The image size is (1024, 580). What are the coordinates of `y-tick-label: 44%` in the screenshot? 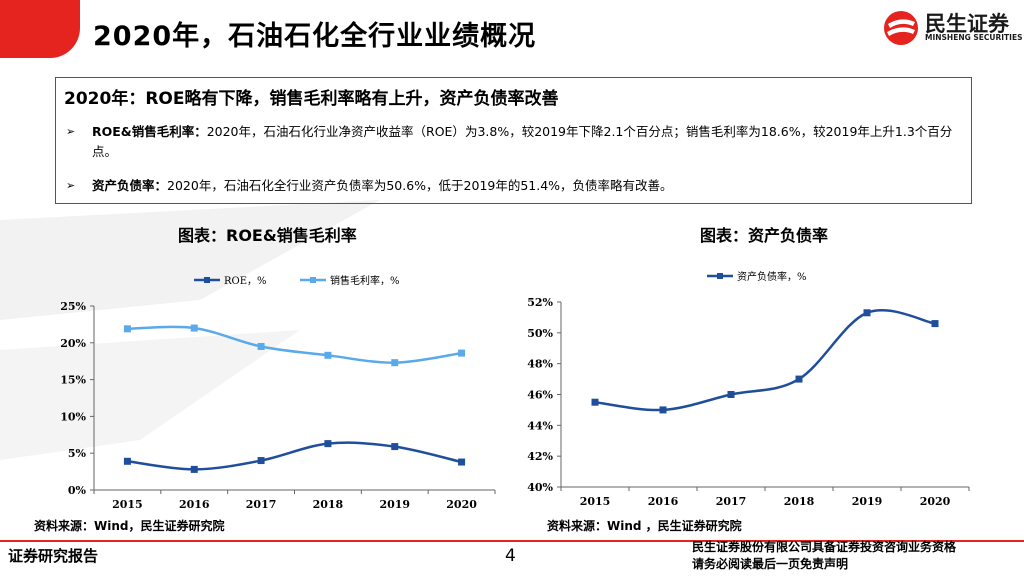 It's located at (540, 425).